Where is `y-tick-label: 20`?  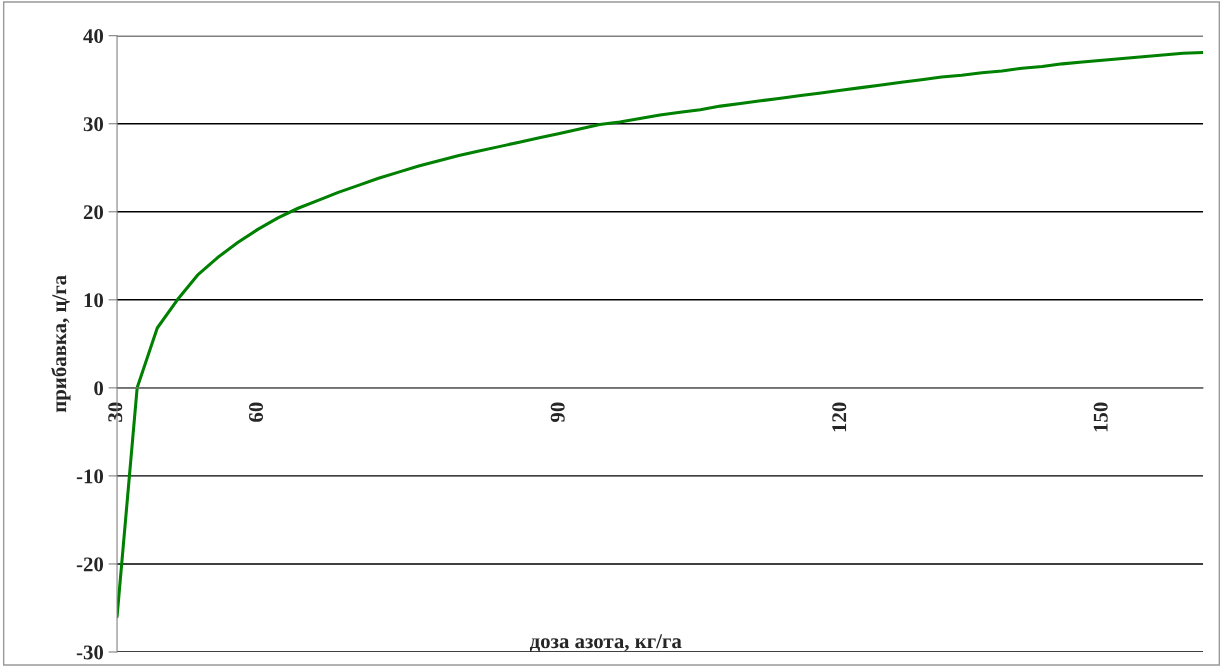 y-tick-label: 20 is located at coordinates (93, 212).